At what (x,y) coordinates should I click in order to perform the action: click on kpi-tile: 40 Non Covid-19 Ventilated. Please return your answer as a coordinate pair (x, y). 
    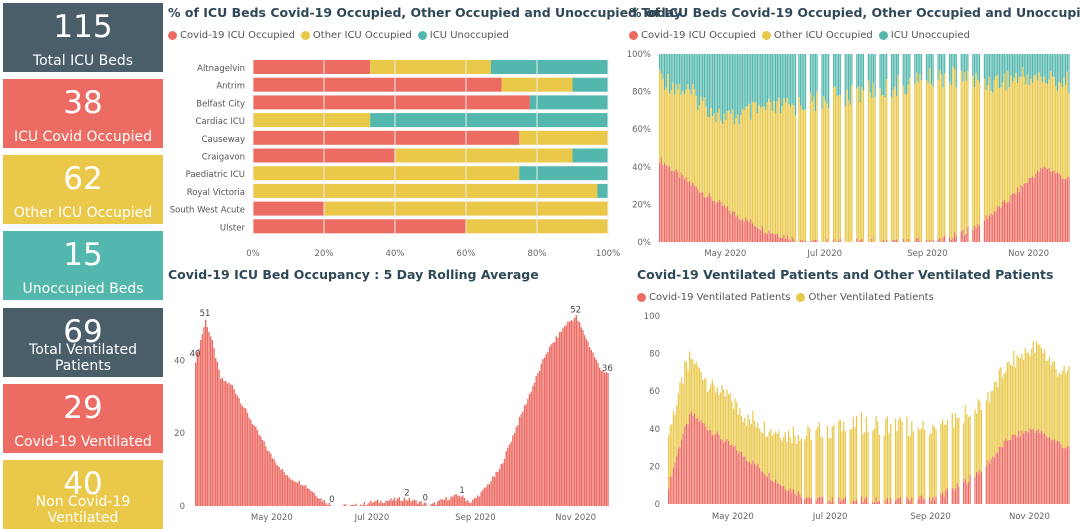
    Looking at the image, I should click on (83, 494).